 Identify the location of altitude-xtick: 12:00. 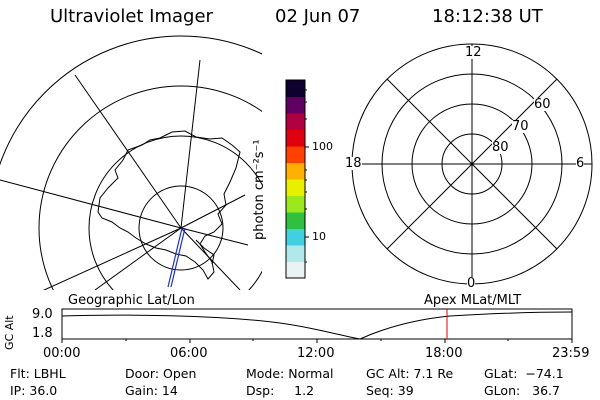
(316, 353).